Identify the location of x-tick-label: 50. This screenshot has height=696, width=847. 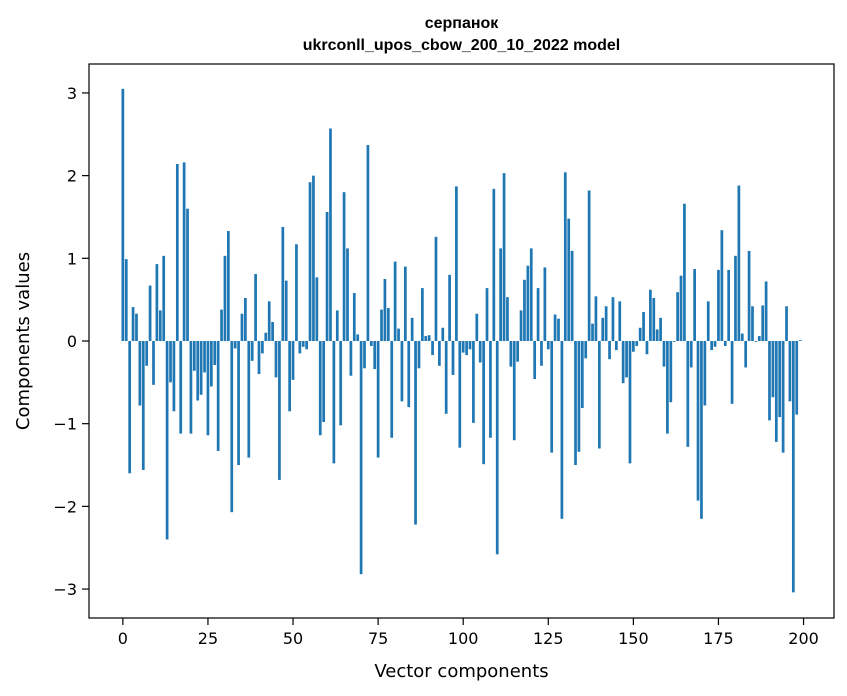
(293, 638).